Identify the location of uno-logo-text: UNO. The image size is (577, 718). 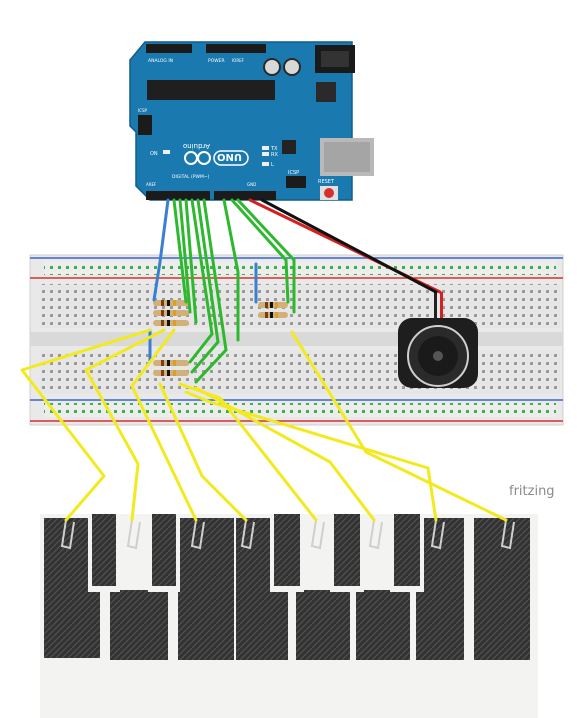
(229, 156).